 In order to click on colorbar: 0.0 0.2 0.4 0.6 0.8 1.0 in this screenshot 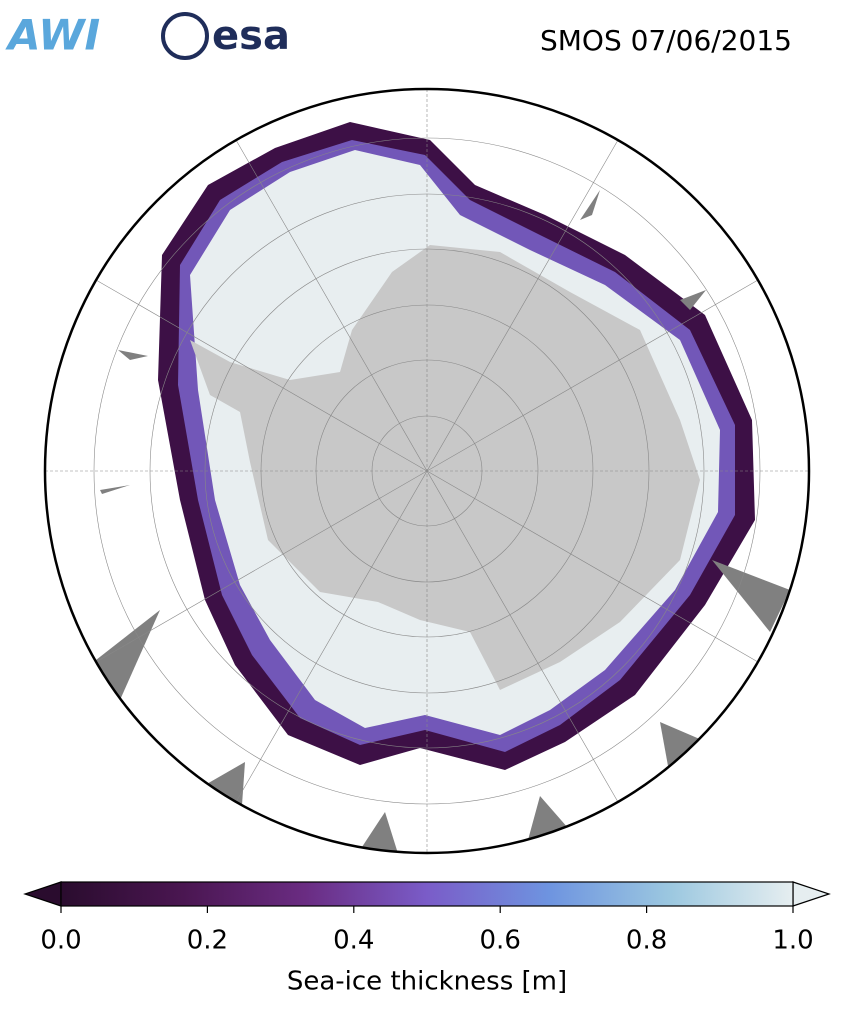, I will do `click(427, 918)`.